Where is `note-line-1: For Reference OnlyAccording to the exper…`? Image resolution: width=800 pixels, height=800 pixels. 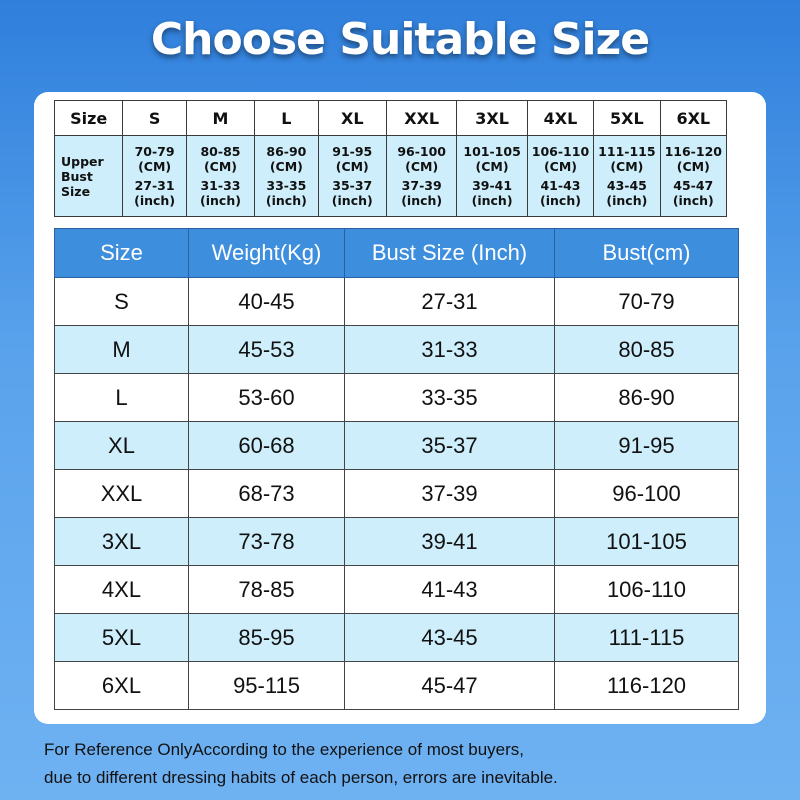
note-line-1: For Reference OnlyAccording to the exper… is located at coordinates (284, 749).